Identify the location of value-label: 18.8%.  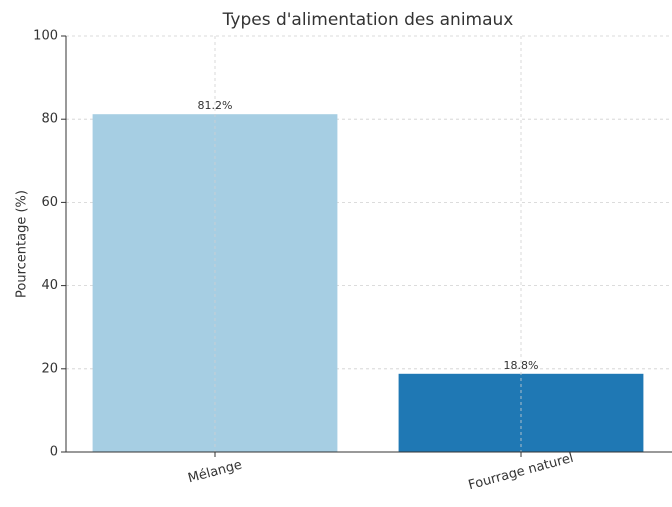
(521, 365).